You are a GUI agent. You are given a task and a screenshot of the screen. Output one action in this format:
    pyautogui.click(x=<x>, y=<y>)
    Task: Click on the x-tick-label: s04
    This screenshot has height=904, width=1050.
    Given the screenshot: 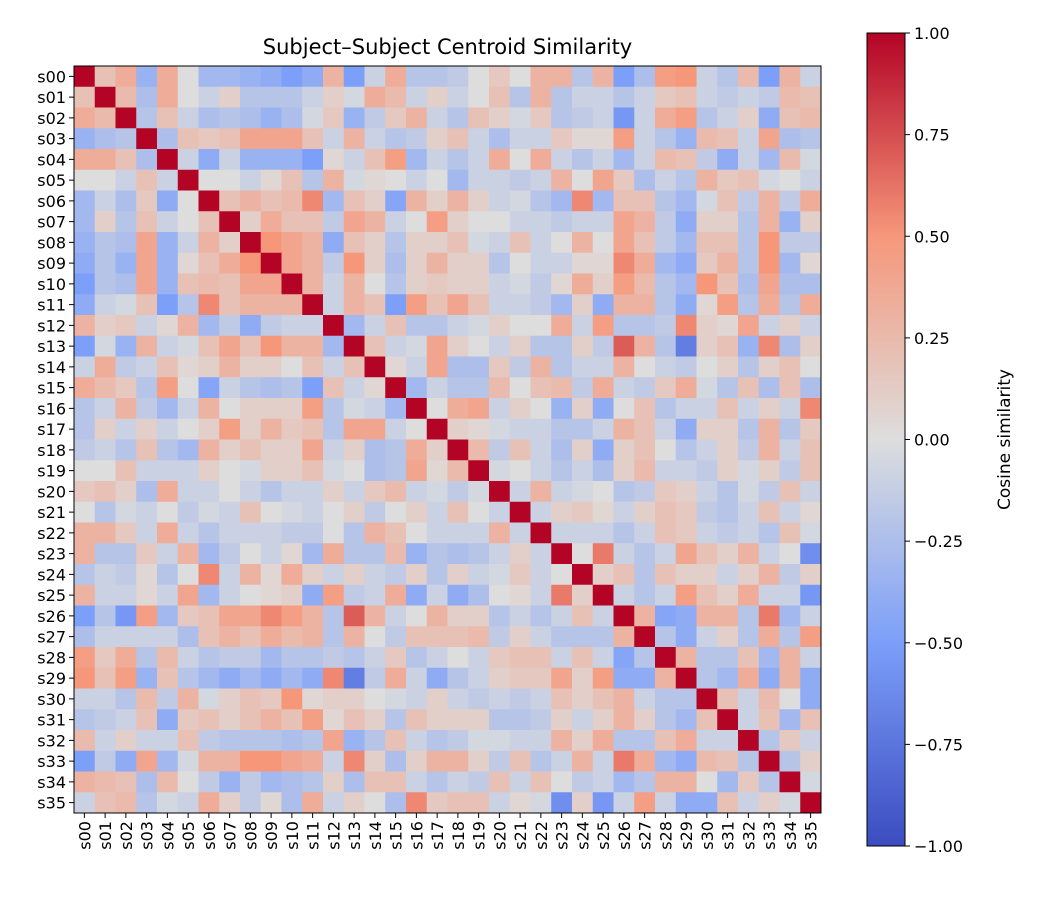 What is the action you would take?
    pyautogui.click(x=167, y=835)
    